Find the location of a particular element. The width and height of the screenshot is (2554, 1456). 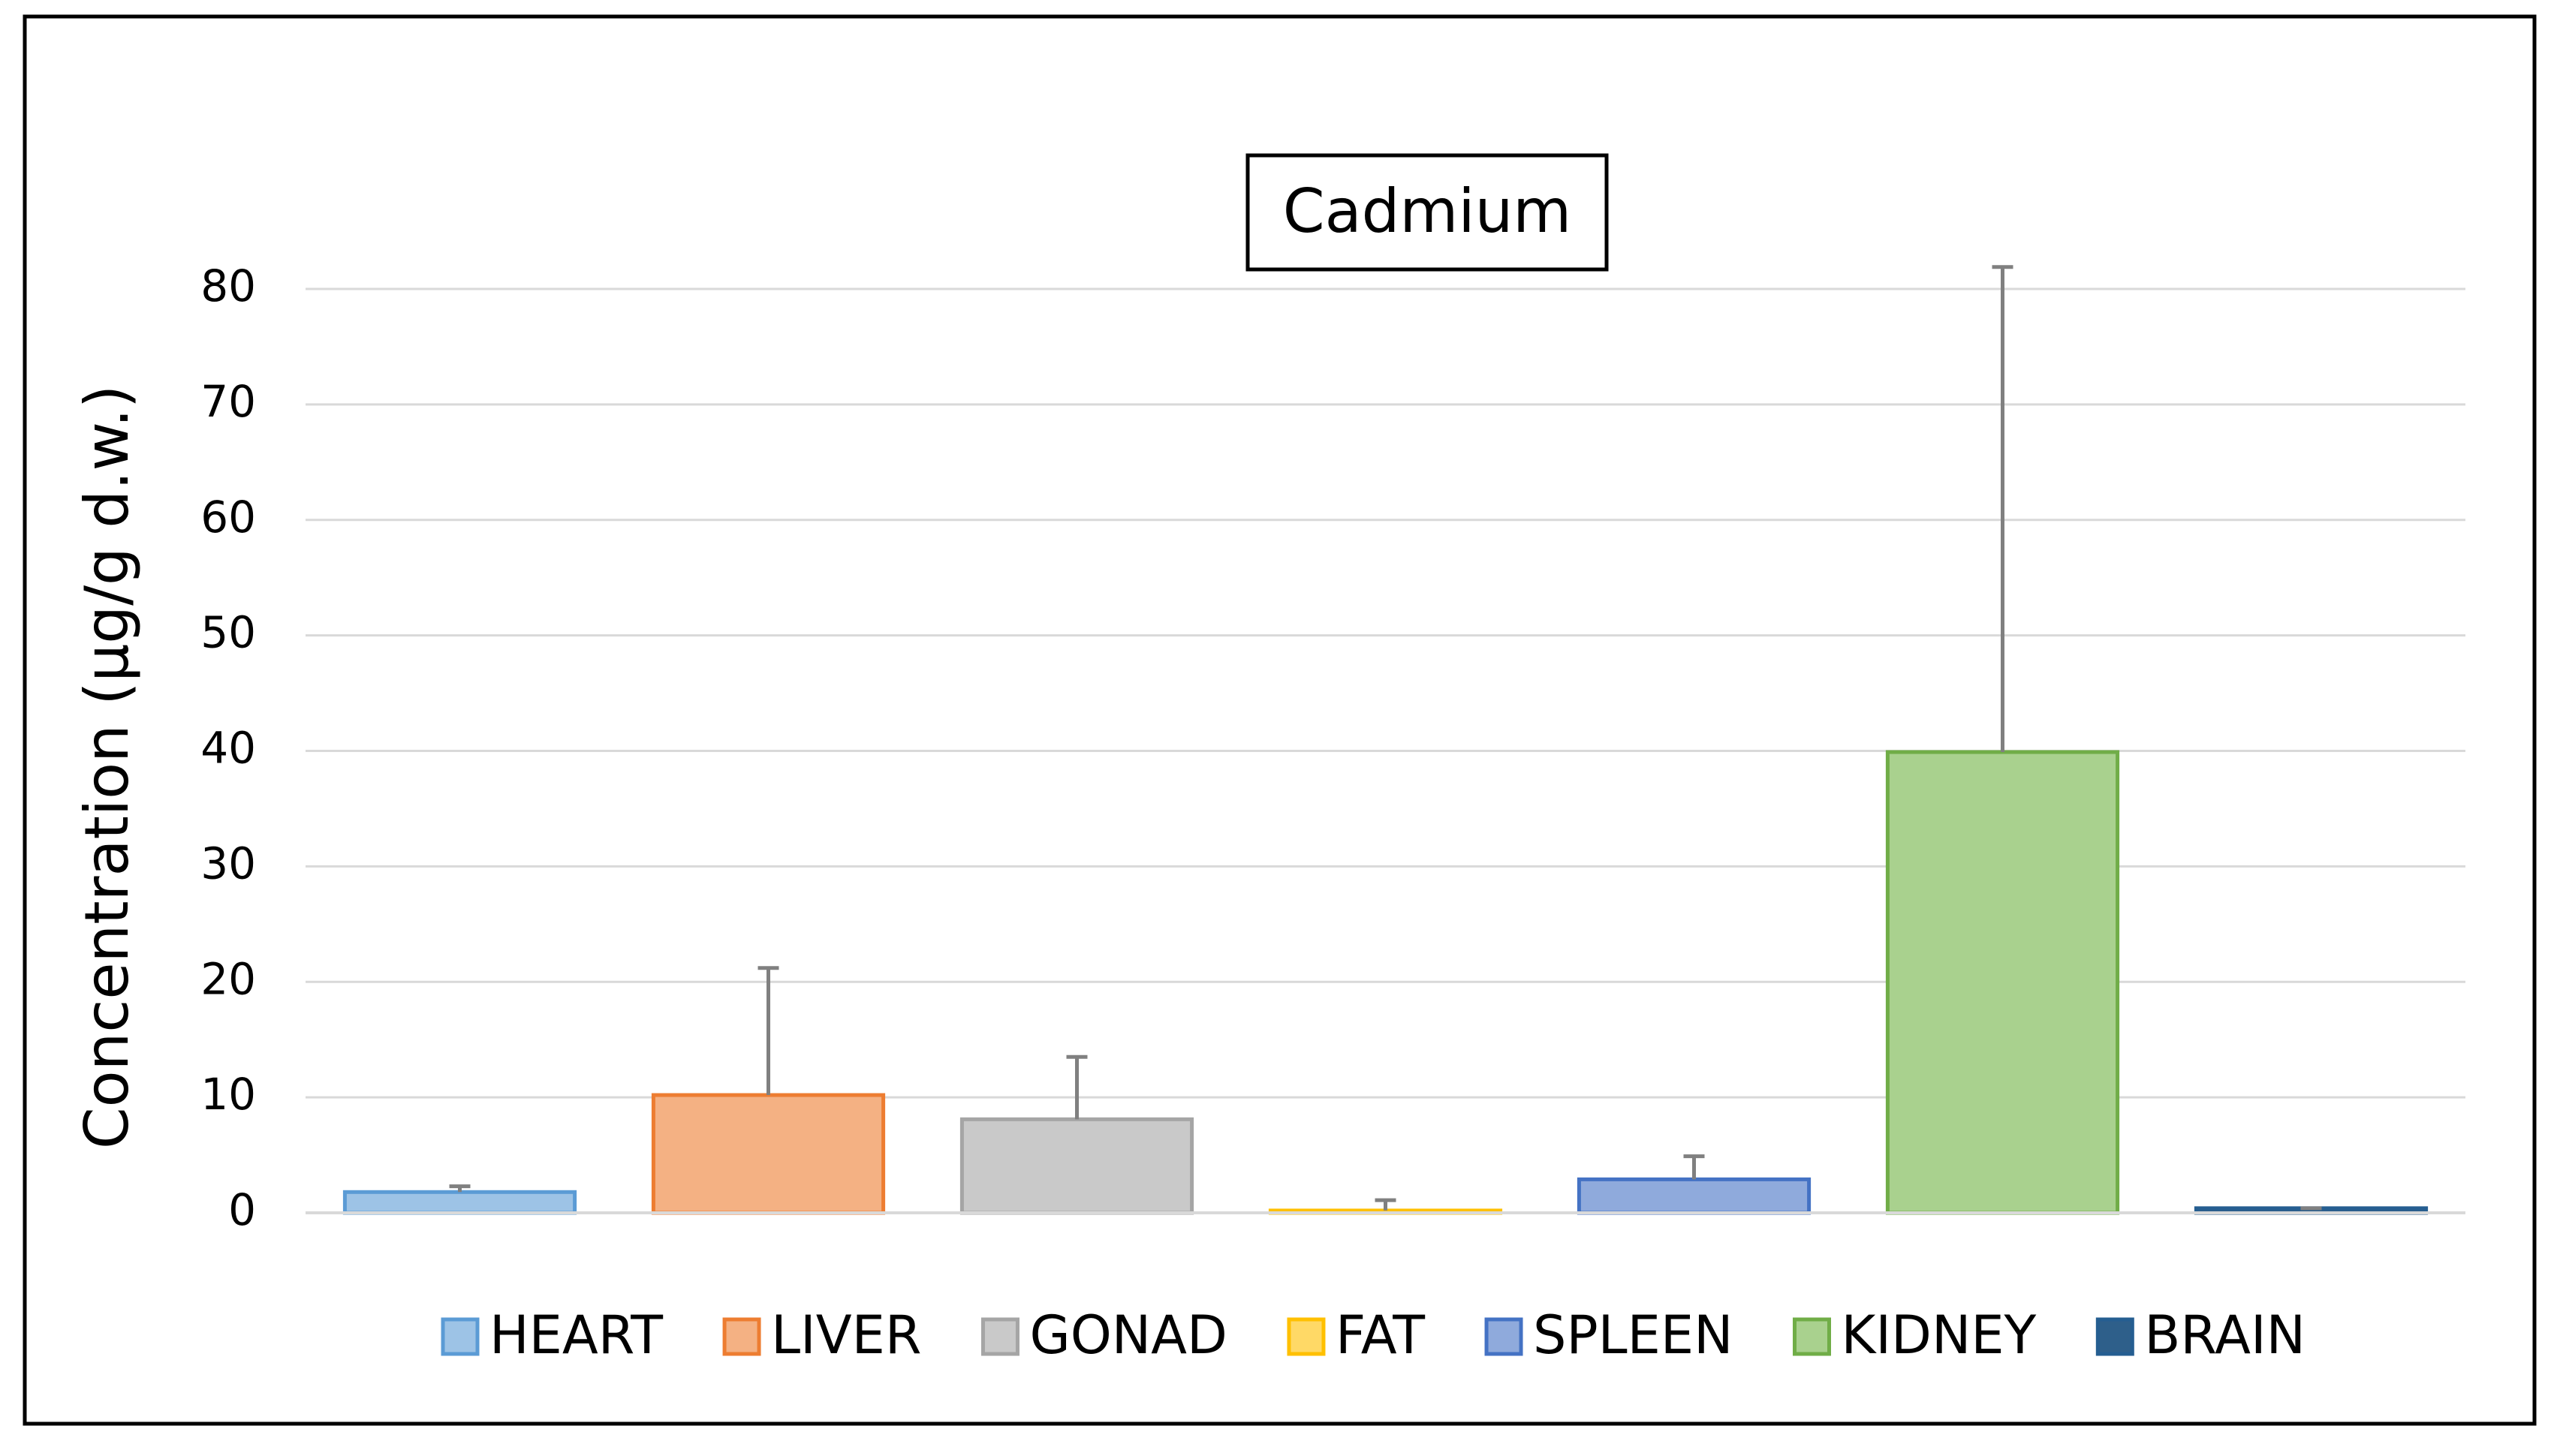

y-tick-label: 10 is located at coordinates (228, 1094).